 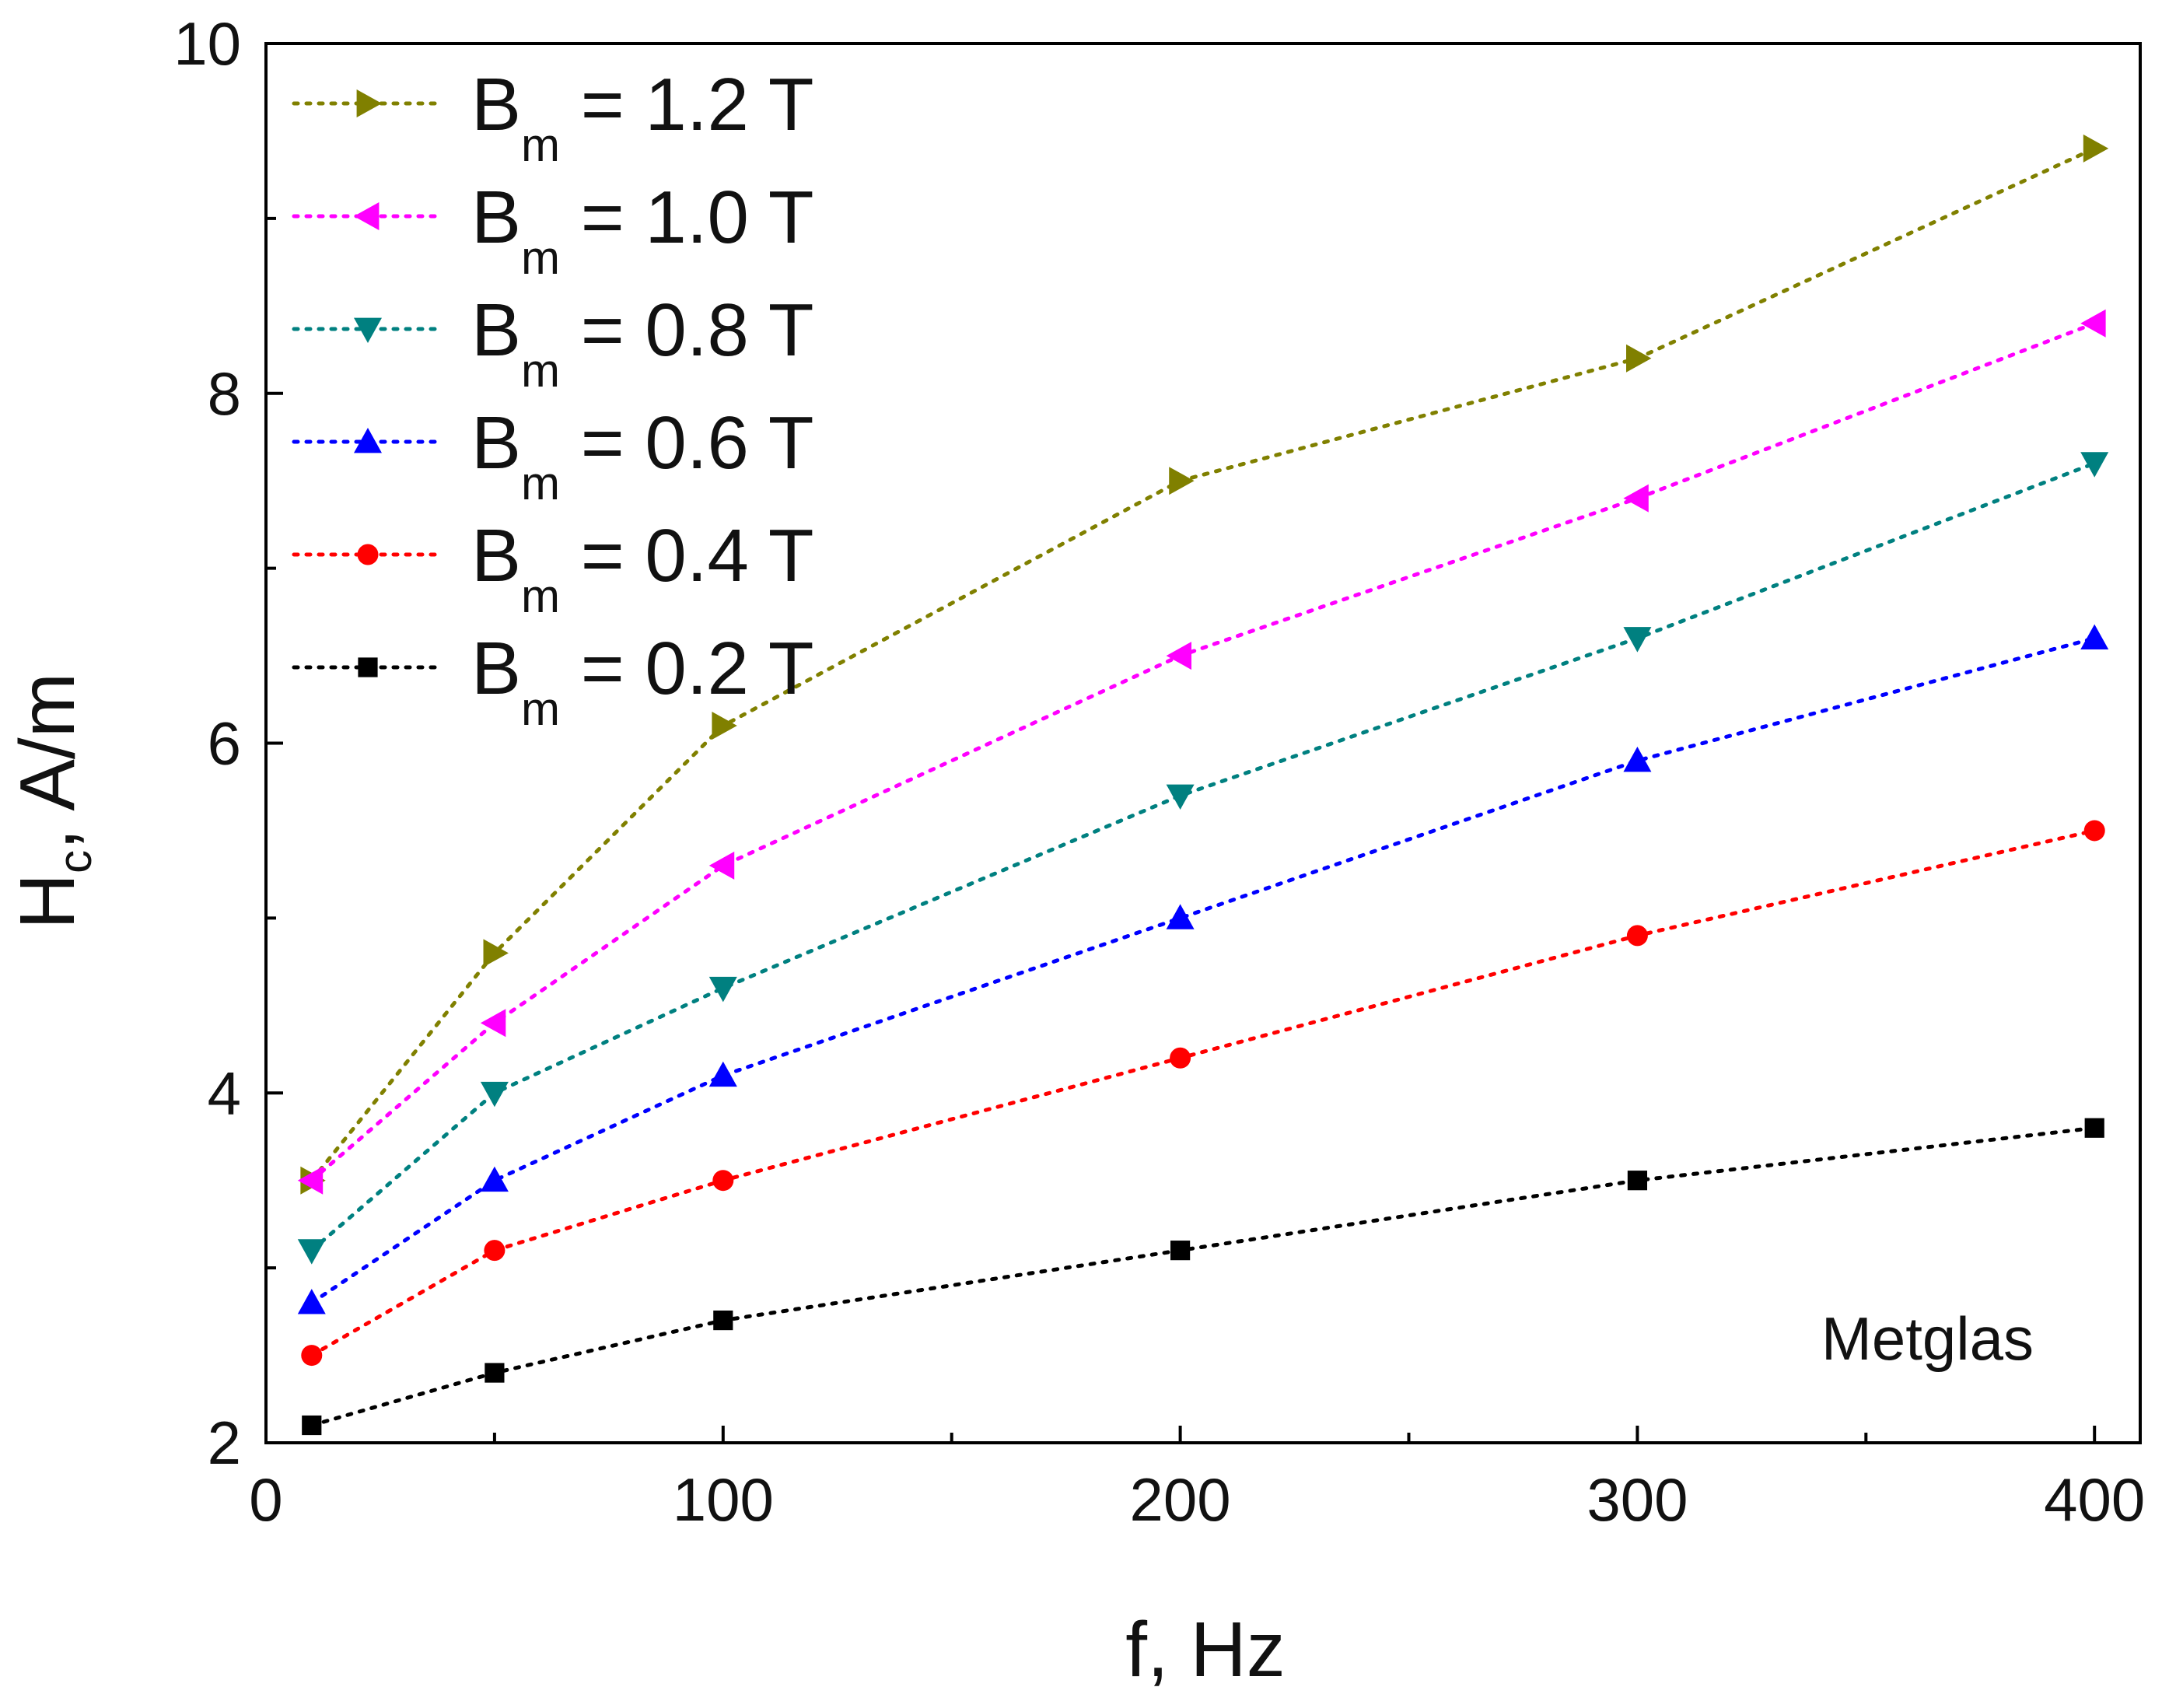 What do you see at coordinates (47, 901) in the screenshot?
I see `y-axis-title-main: H` at bounding box center [47, 901].